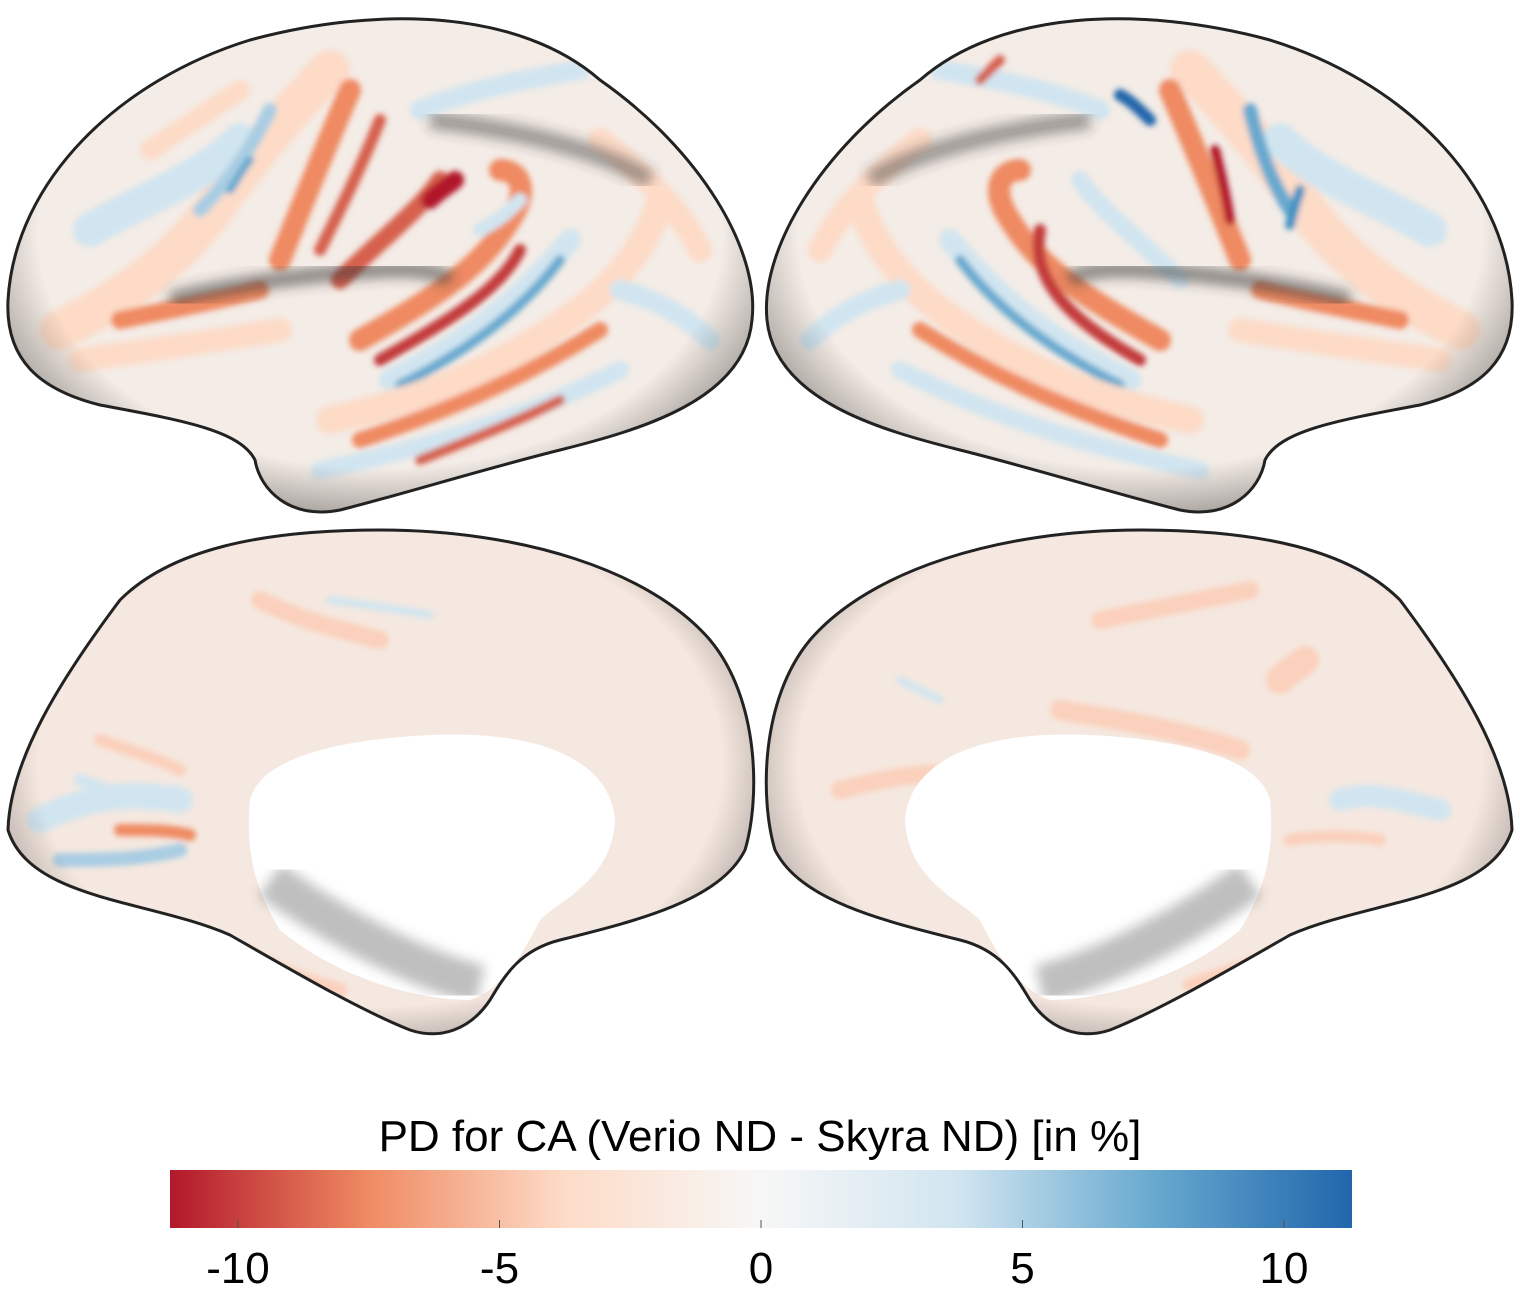 This screenshot has height=1294, width=1520. Describe the element at coordinates (238, 1268) in the screenshot. I see `colorbar-tick-label: -10` at that location.